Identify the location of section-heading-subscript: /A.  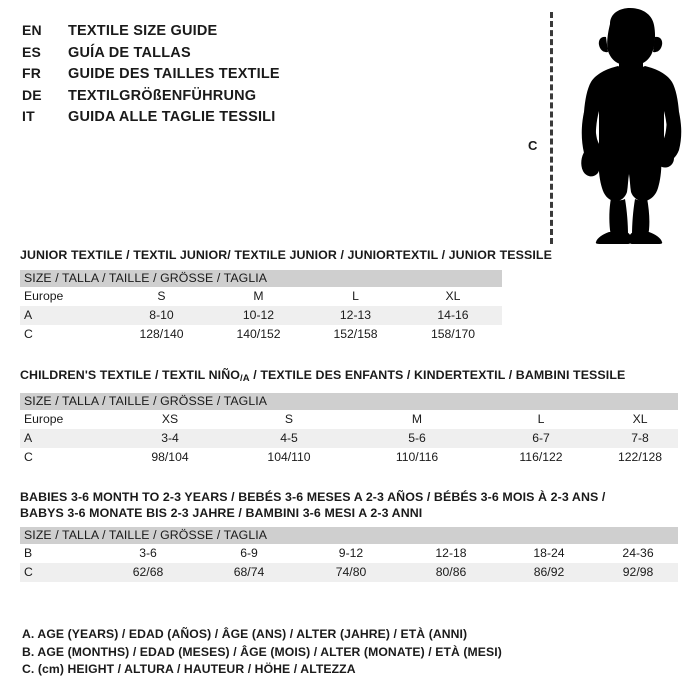
(245, 378).